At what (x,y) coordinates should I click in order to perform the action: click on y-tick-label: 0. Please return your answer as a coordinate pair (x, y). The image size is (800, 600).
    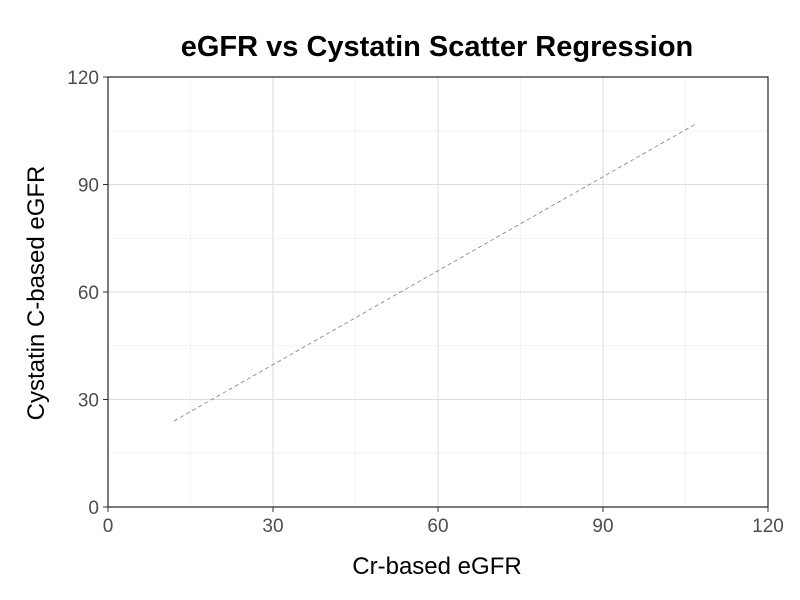
    Looking at the image, I should click on (93, 508).